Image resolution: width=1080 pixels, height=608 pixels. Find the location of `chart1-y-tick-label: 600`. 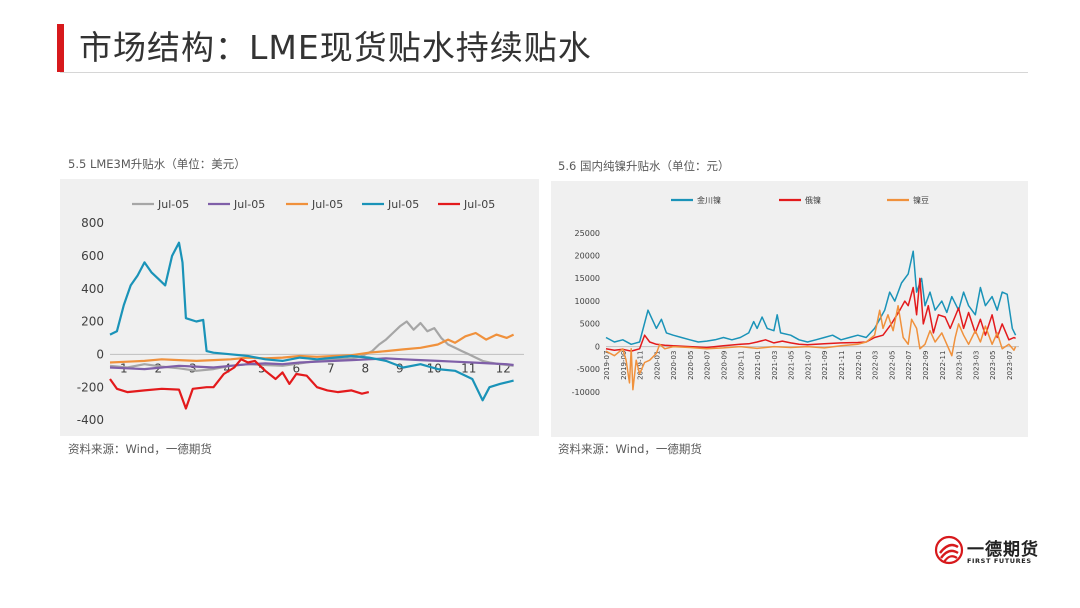

chart1-y-tick-label: 600 is located at coordinates (92, 256).